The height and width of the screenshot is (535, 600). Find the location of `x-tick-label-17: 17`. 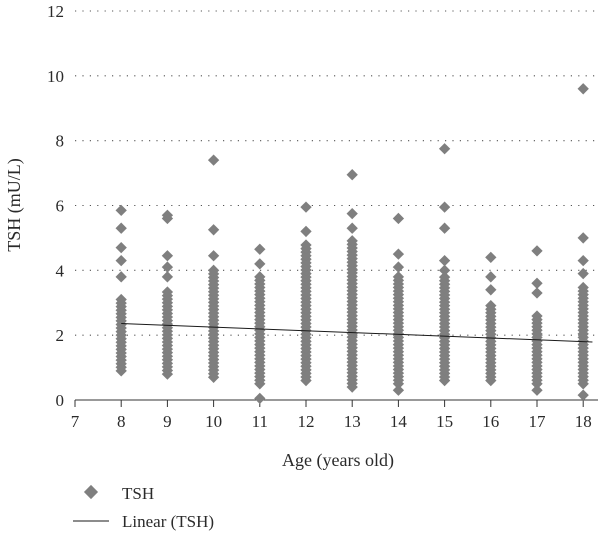

x-tick-label-17: 17 is located at coordinates (538, 421).